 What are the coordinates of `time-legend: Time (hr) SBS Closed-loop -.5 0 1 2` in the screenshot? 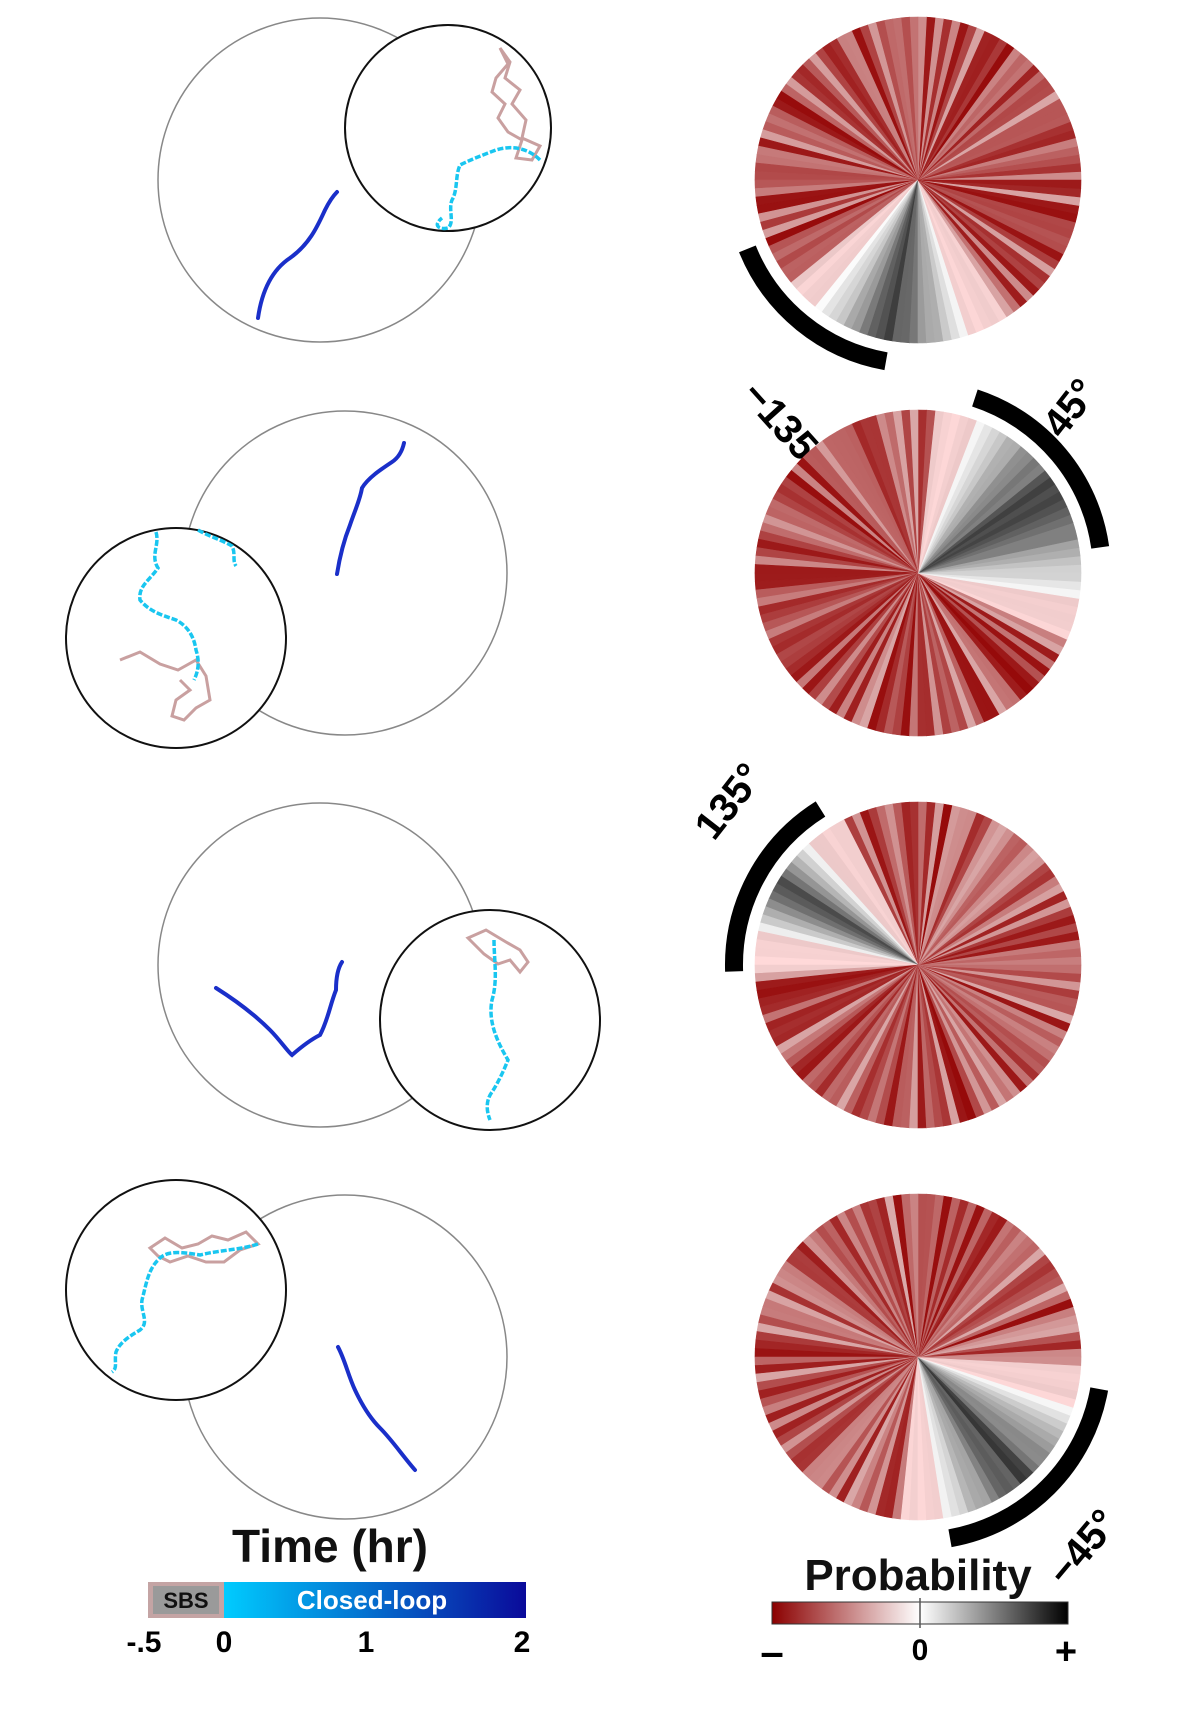 It's located at (328, 1589).